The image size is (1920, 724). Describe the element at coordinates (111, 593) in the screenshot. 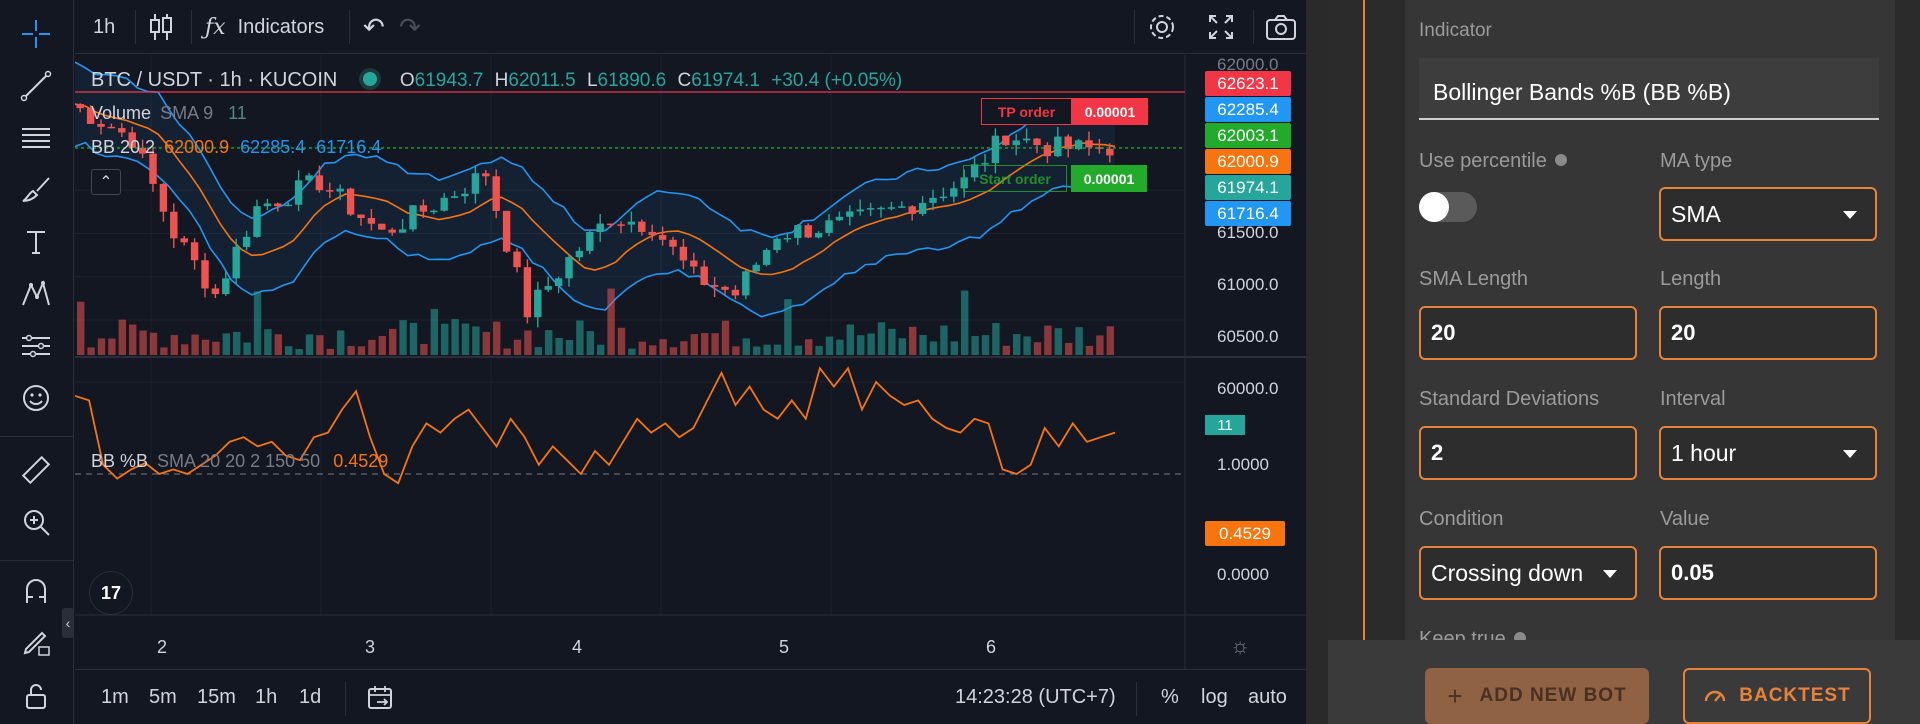

I see `tradingview-logo: 17` at that location.